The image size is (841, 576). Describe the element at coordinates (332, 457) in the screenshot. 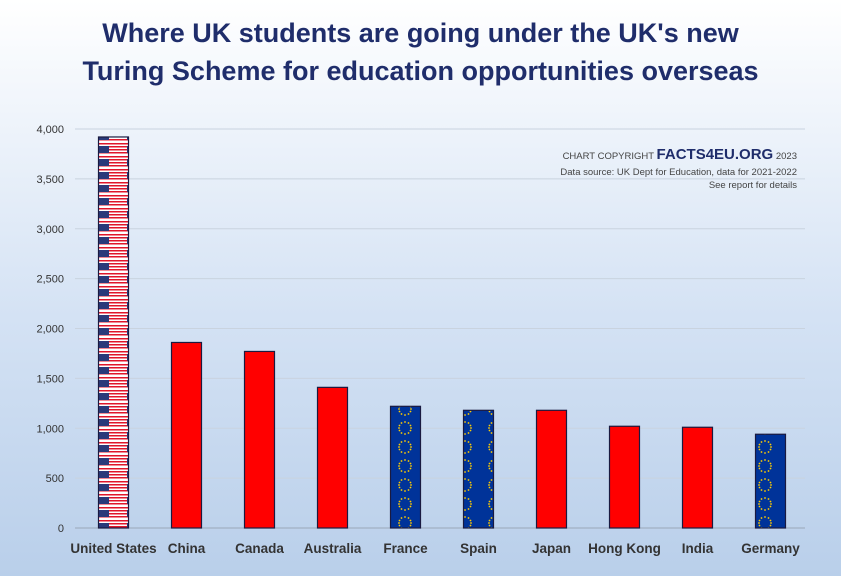

I see `bar-australia` at that location.